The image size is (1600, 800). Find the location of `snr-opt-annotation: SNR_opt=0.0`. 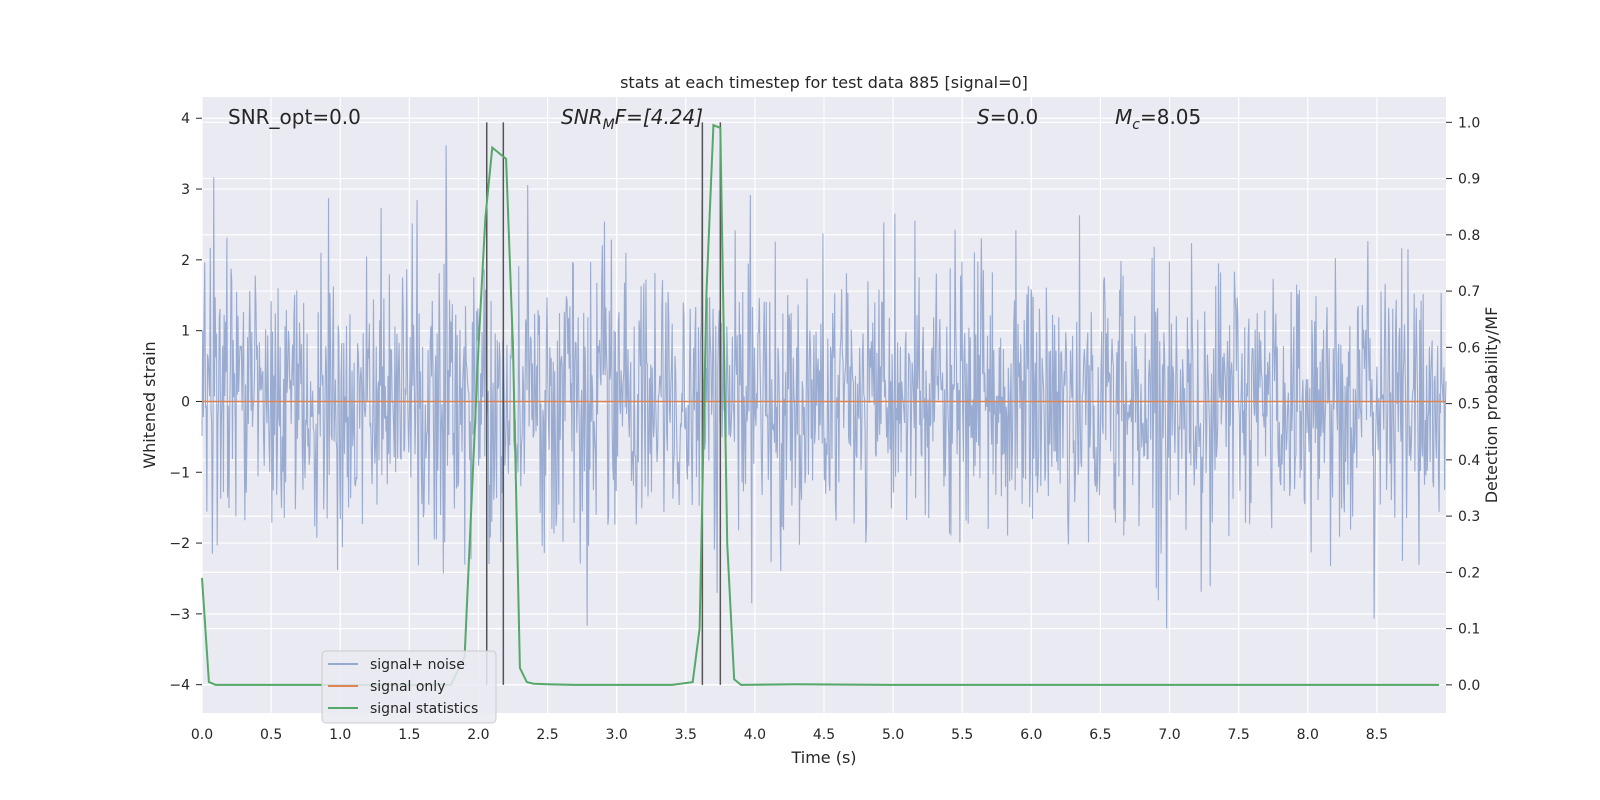

snr-opt-annotation: SNR_opt=0.0 is located at coordinates (294, 117).